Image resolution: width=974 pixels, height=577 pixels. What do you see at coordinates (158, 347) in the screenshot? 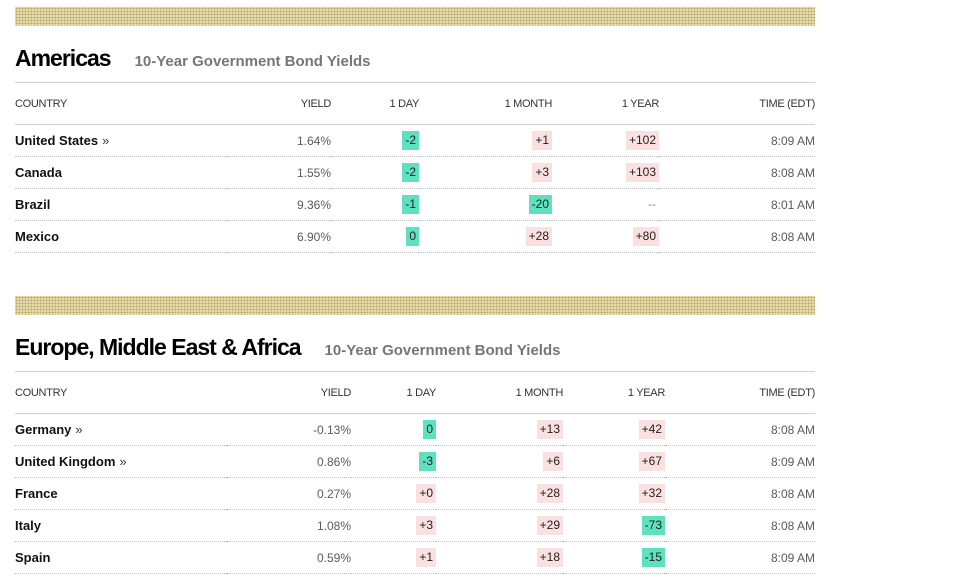
I see `section-title: Europe, Middle East & Africa` at bounding box center [158, 347].